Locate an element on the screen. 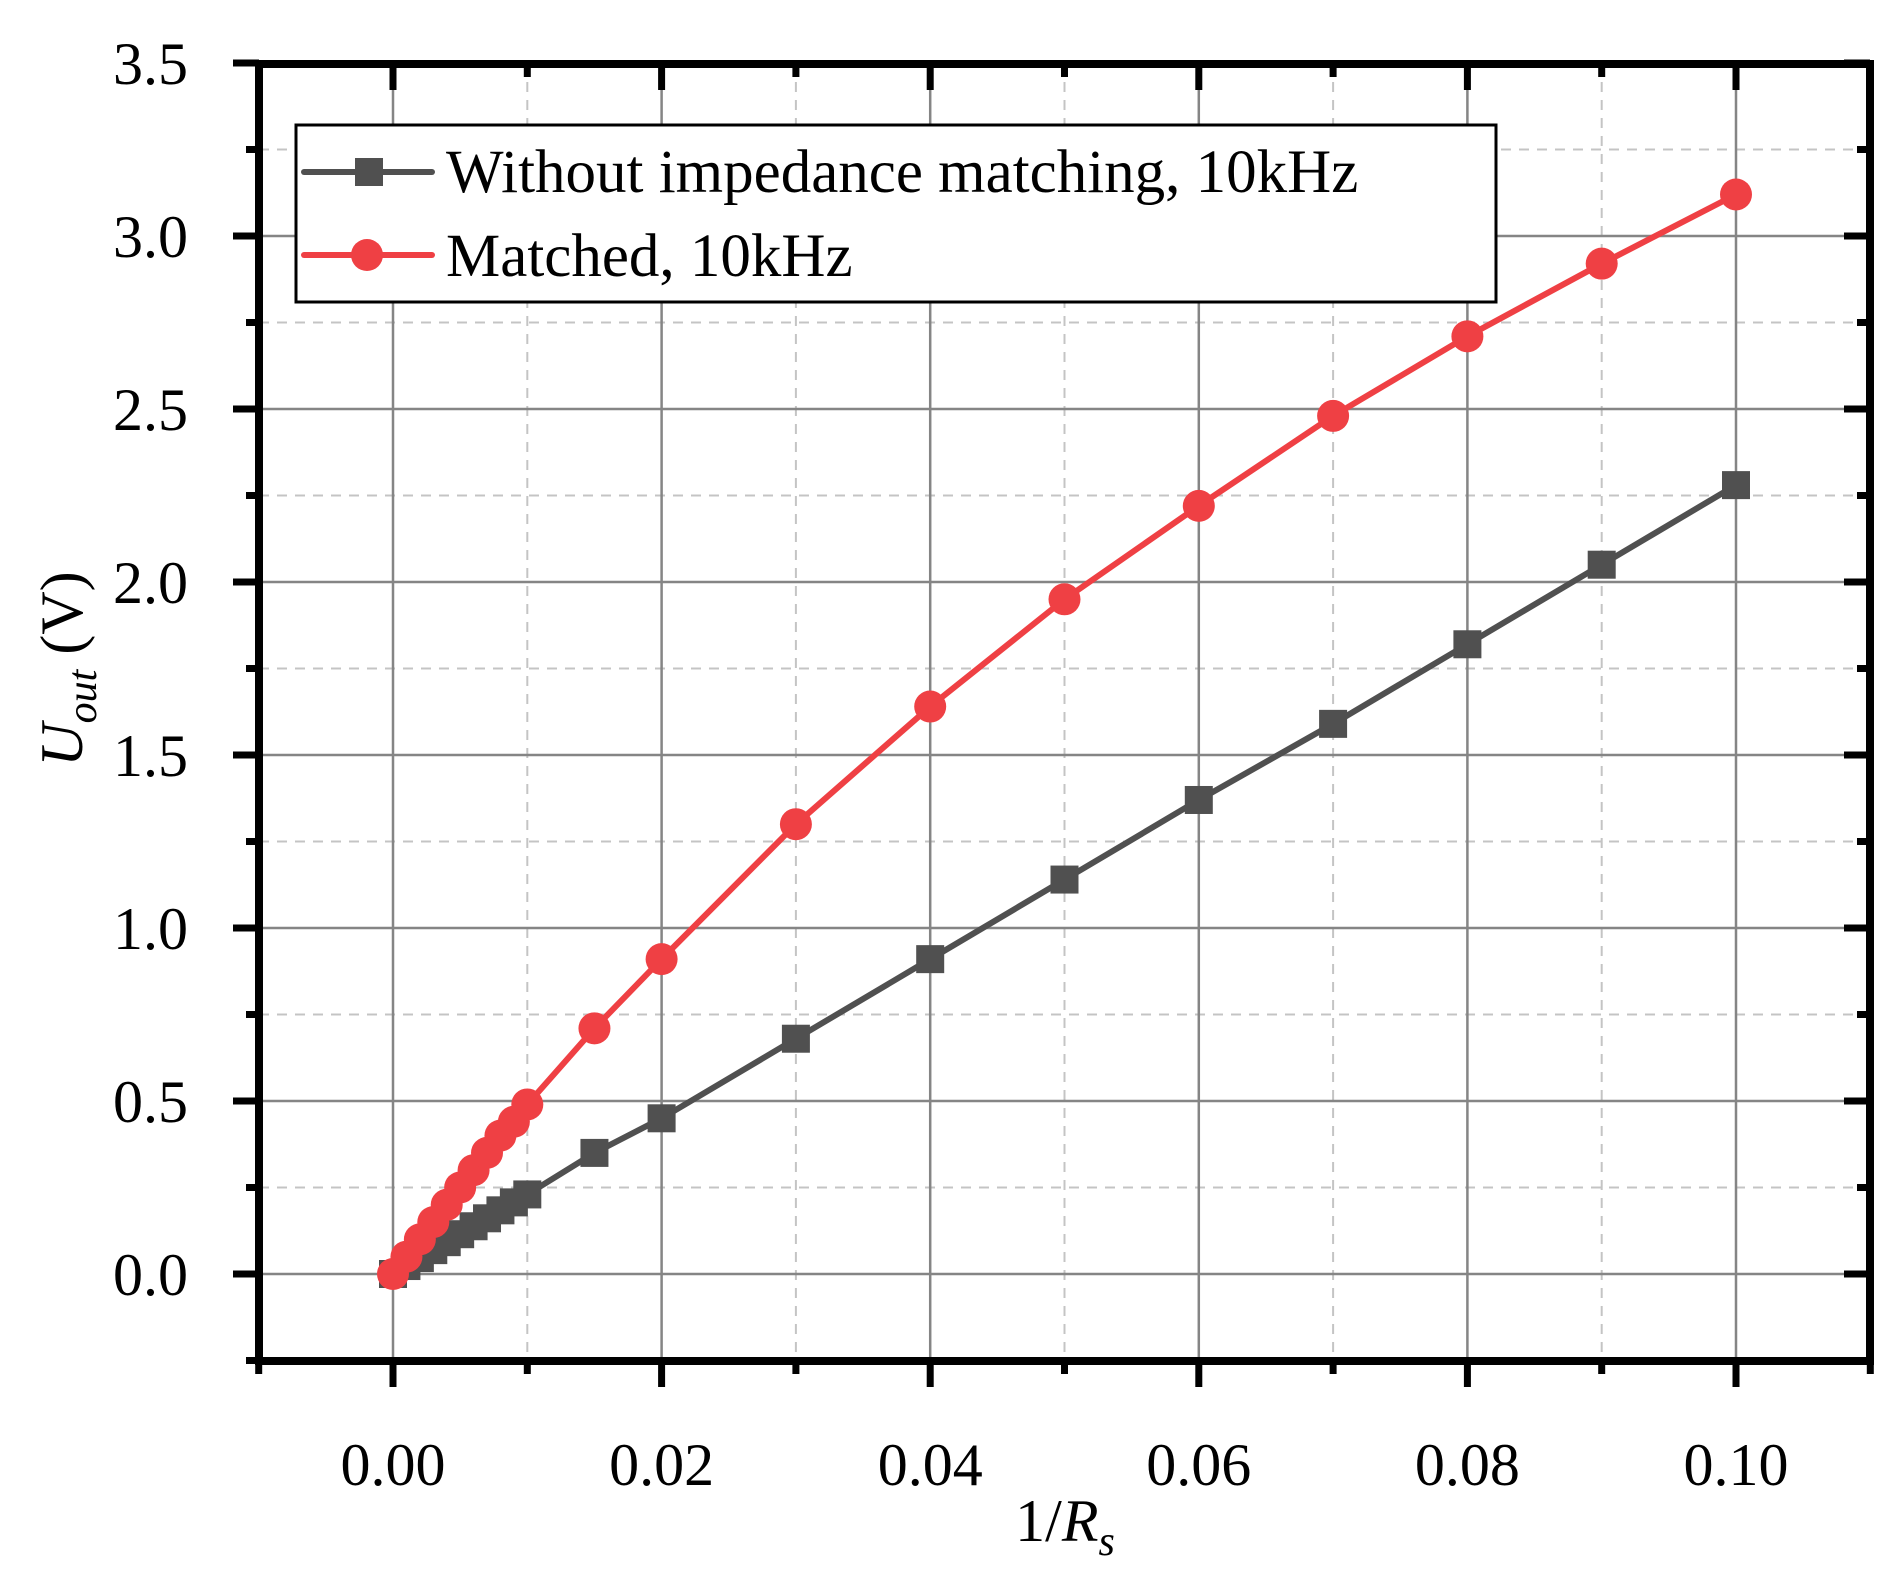 The height and width of the screenshot is (1582, 1899). legend-item-matched: Matched, 10kHz is located at coordinates (577, 256).